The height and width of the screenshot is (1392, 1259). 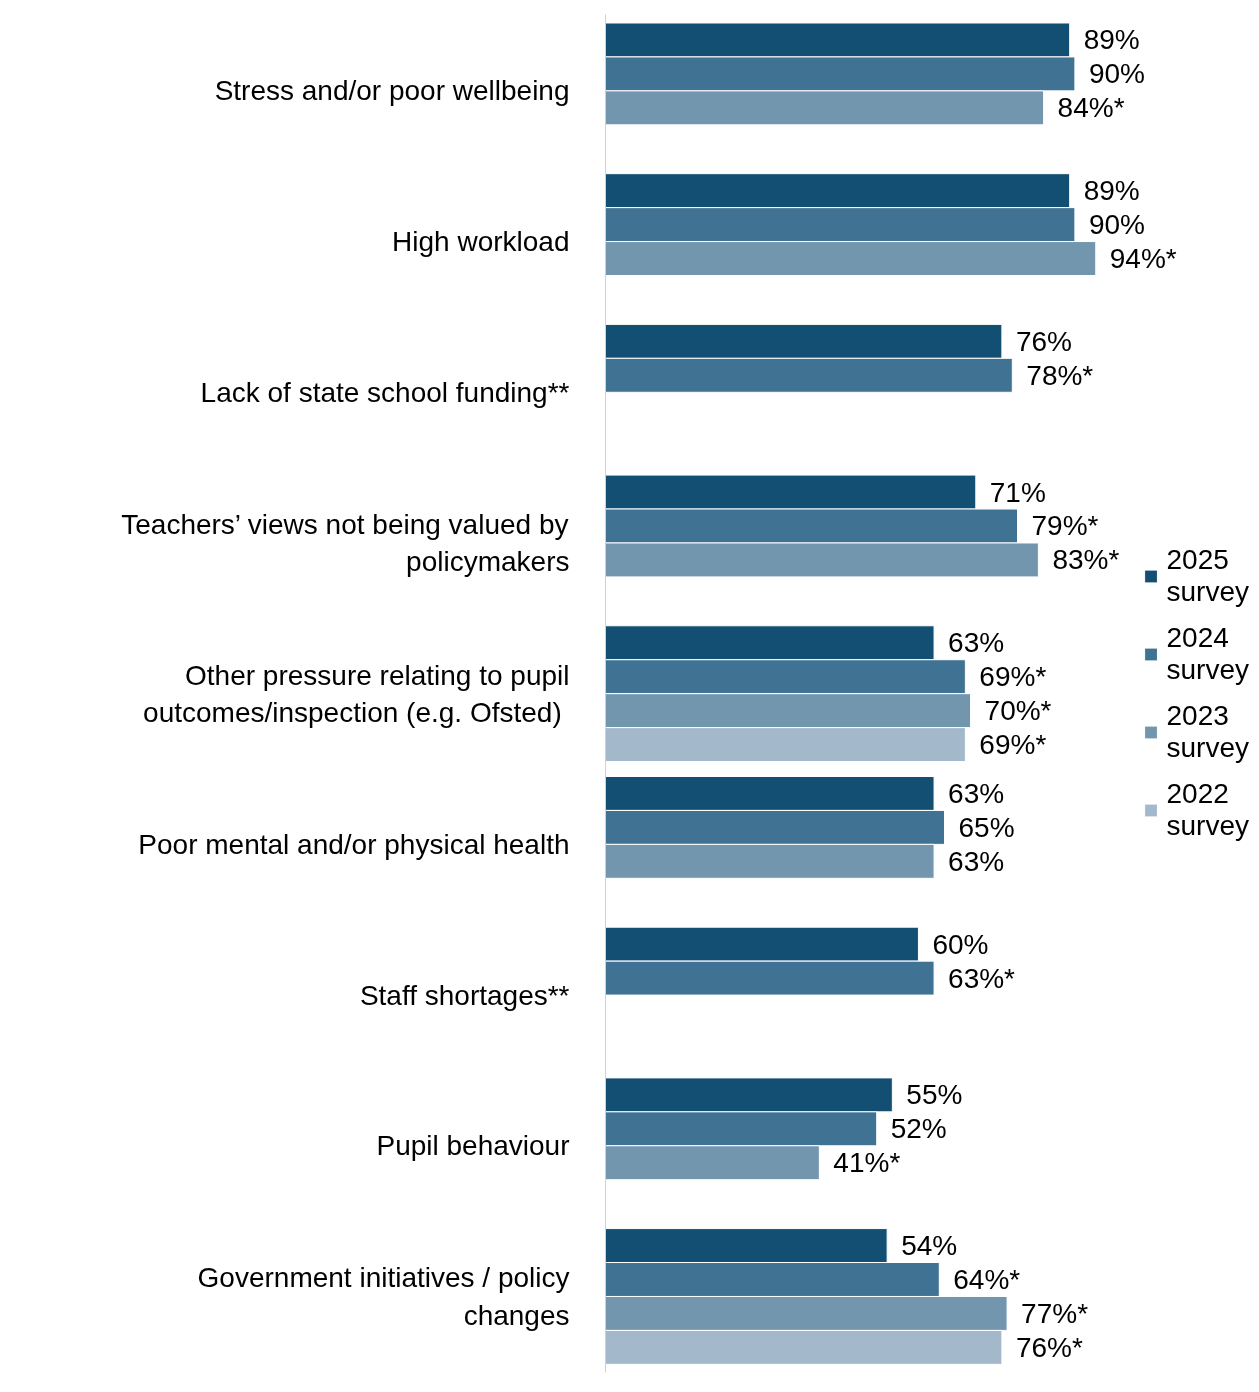 I want to click on data-label: 65%, so click(x=986, y=827).